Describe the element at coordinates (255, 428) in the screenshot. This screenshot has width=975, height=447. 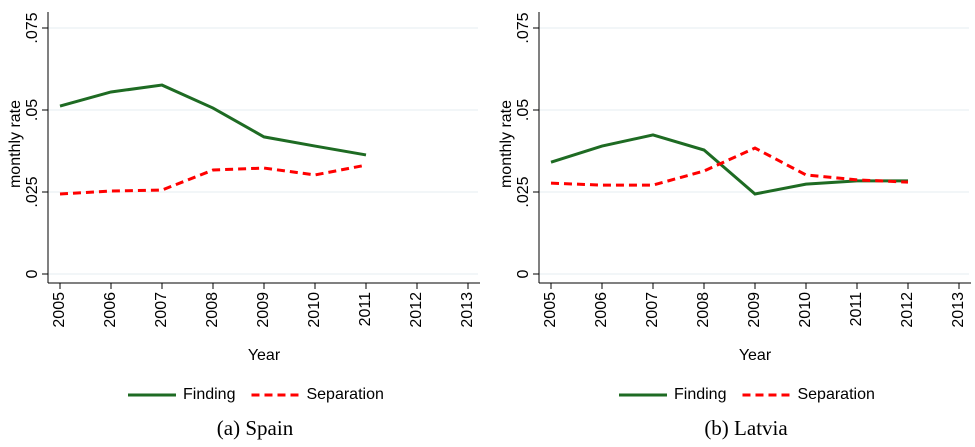
I see `caption: (a) Spain` at that location.